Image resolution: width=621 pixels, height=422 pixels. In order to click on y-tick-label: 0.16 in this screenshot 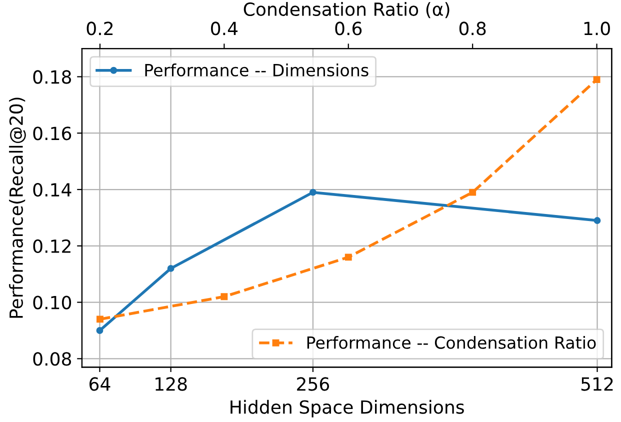, I will do `click(52, 133)`.